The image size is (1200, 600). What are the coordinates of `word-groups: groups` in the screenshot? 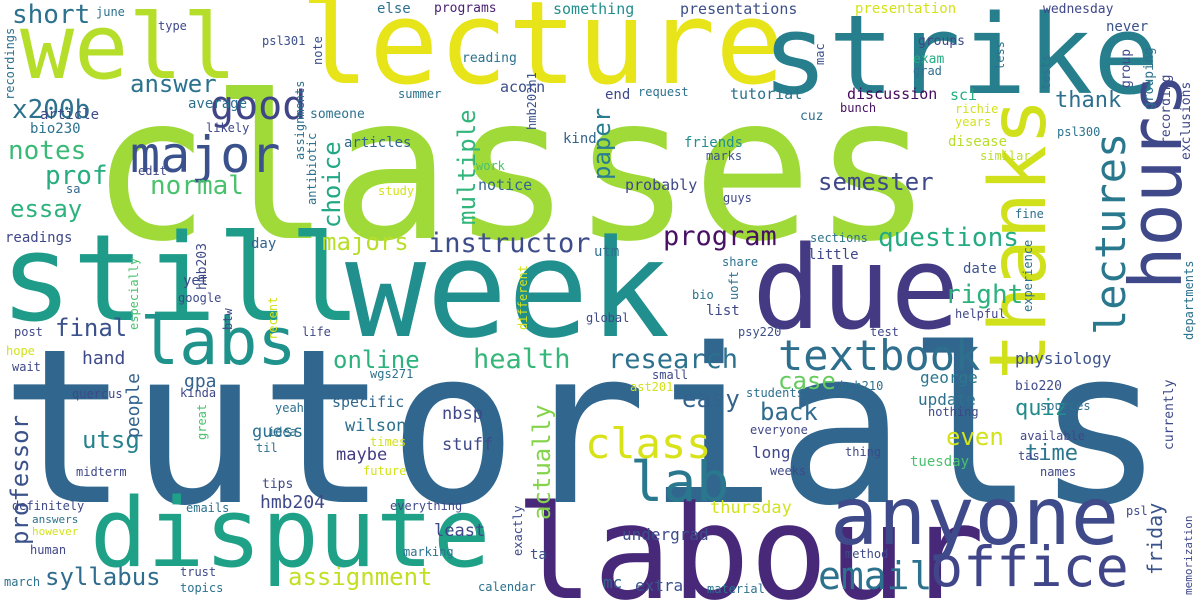 It's located at (941, 41).